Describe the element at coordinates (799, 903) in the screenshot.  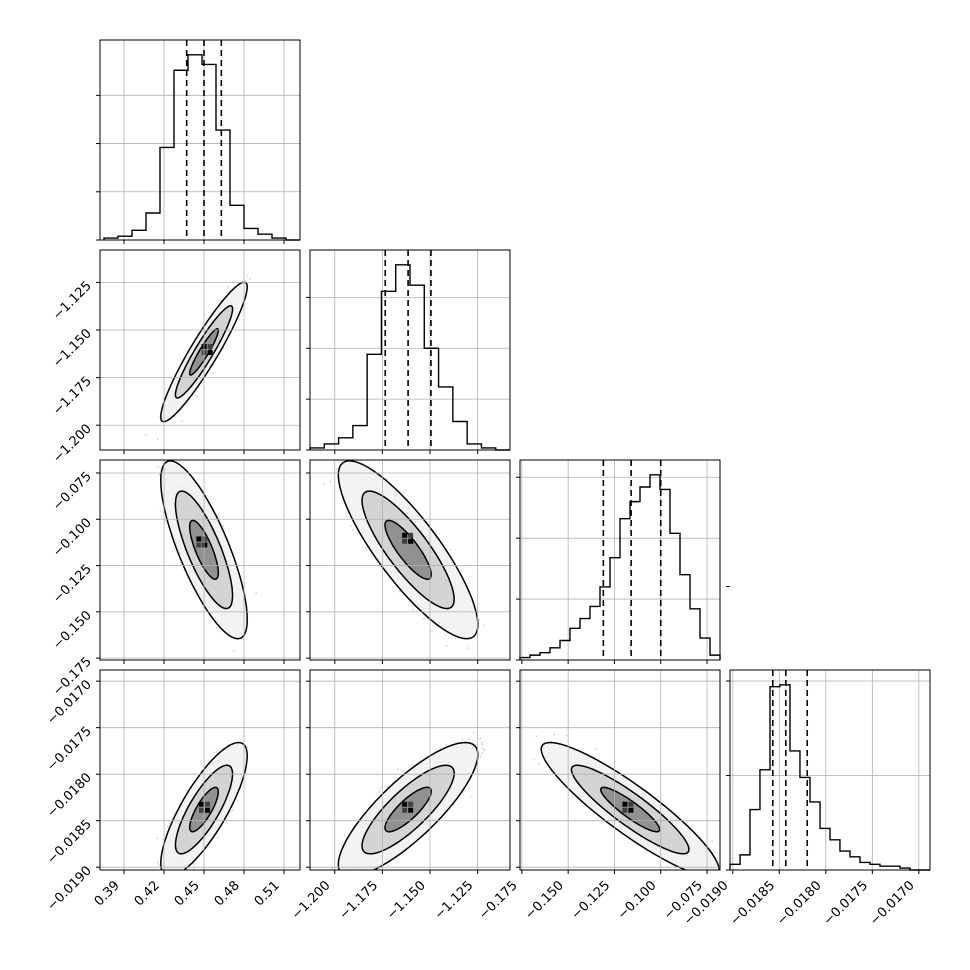
I see `x-tick-label: −0.0180` at that location.